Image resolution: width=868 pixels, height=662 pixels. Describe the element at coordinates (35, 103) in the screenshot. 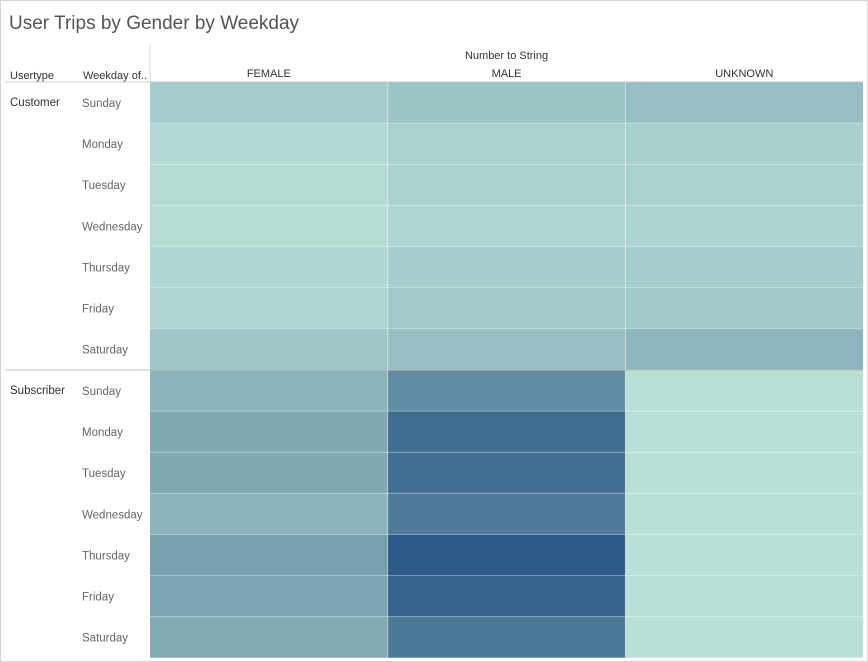

I see `group-label-customer: Customer` at that location.